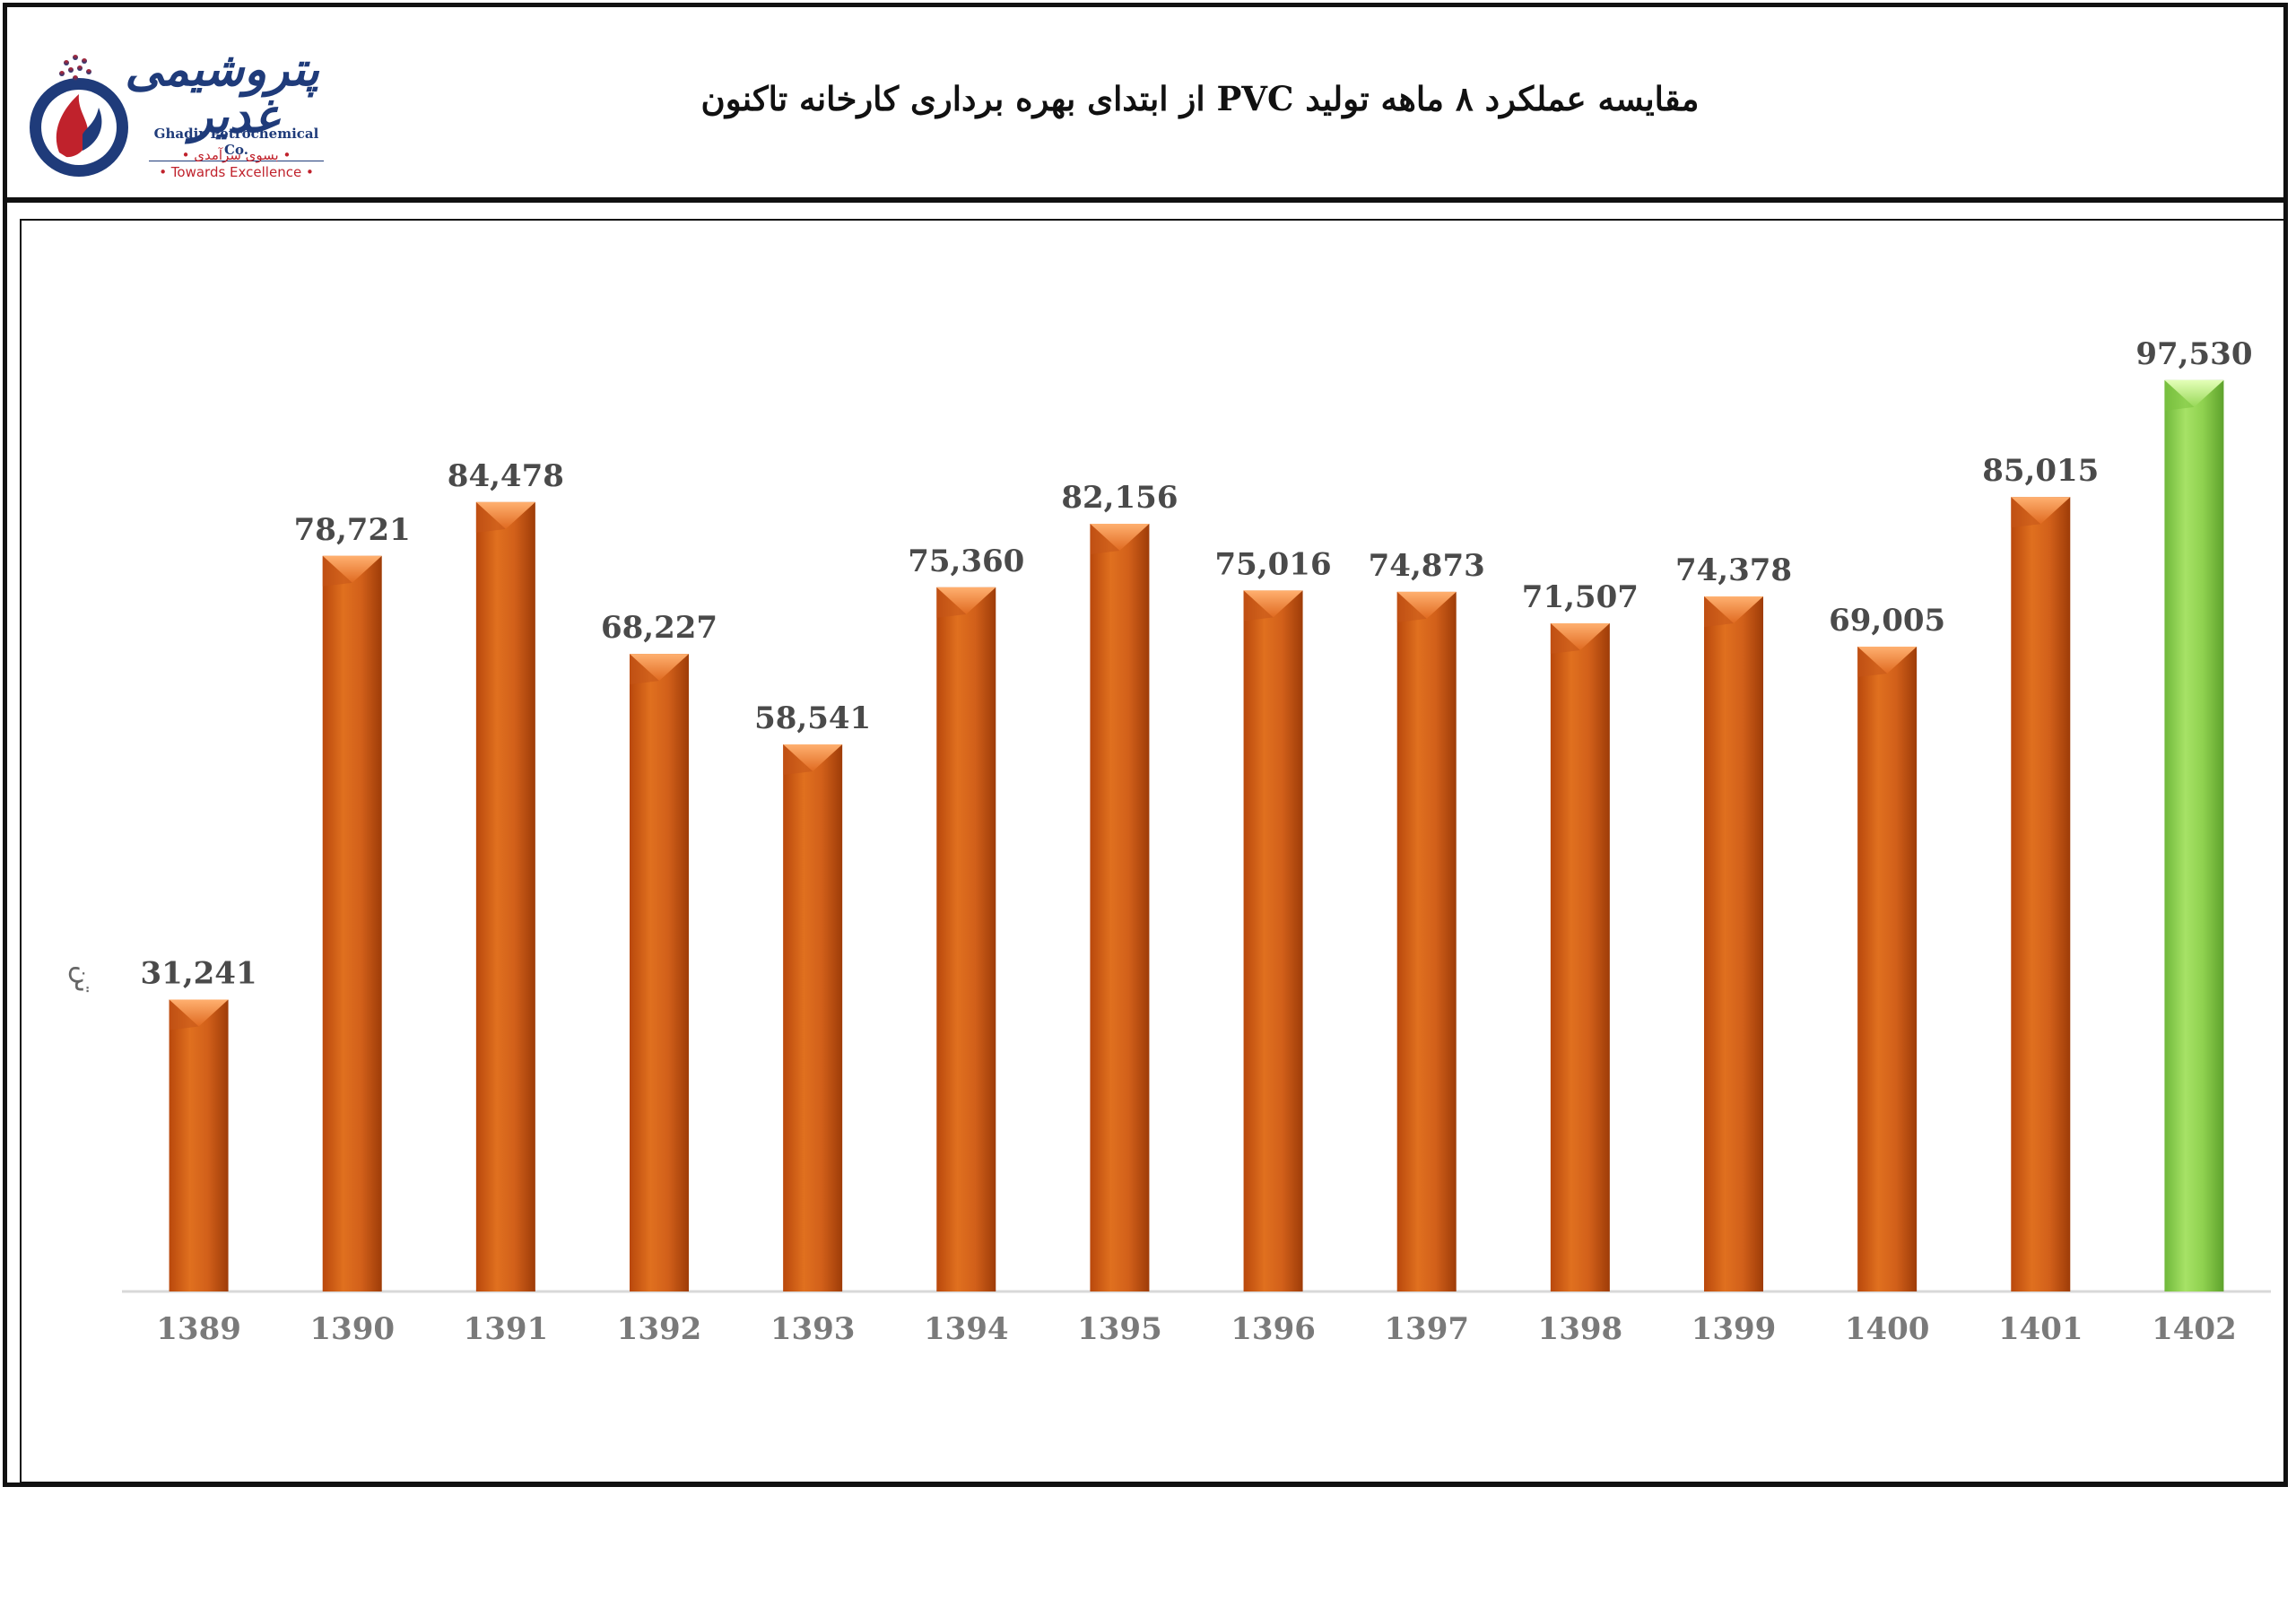 Image resolution: width=2296 pixels, height=1600 pixels. I want to click on x-tick-label-1398: 1398, so click(1580, 1329).